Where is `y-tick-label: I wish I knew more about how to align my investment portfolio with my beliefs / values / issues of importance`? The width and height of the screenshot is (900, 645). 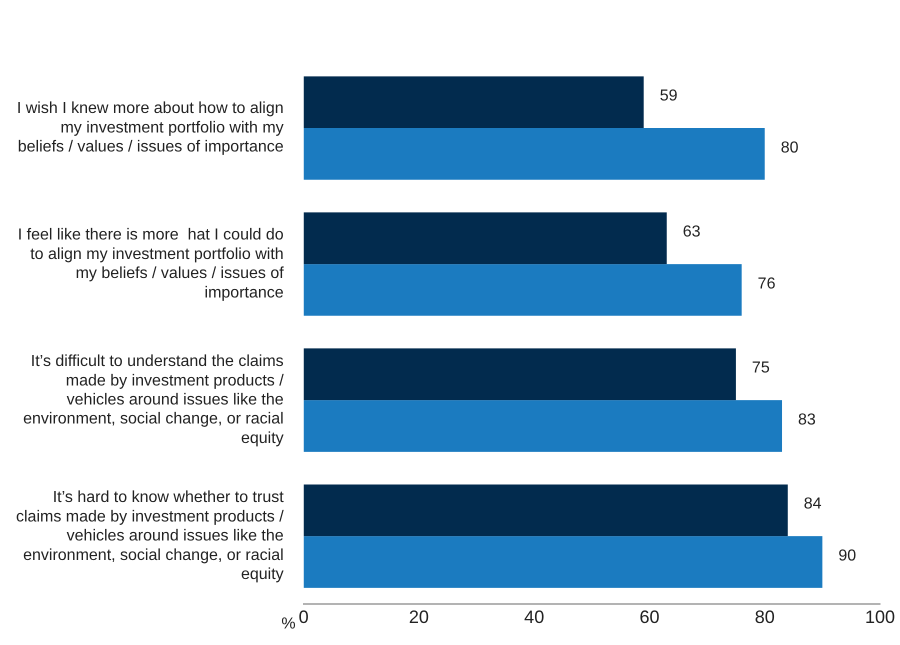 y-tick-label: I wish I knew more about how to align my investment portfolio with my beliefs / values / issues of importance is located at coordinates (150, 128).